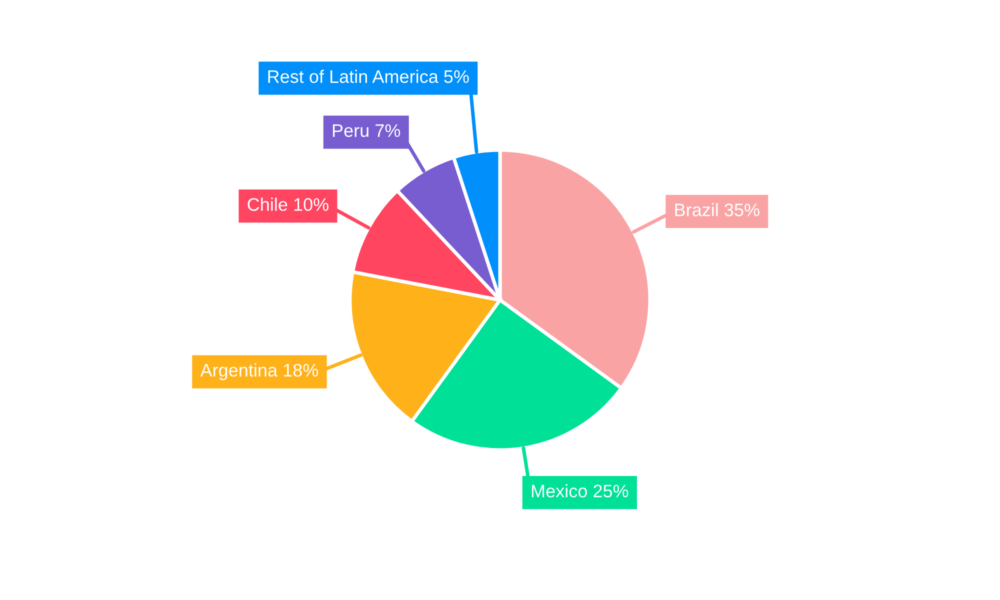 The width and height of the screenshot is (1000, 600). Describe the element at coordinates (580, 491) in the screenshot. I see `slice-label: Mexico 25%` at that location.